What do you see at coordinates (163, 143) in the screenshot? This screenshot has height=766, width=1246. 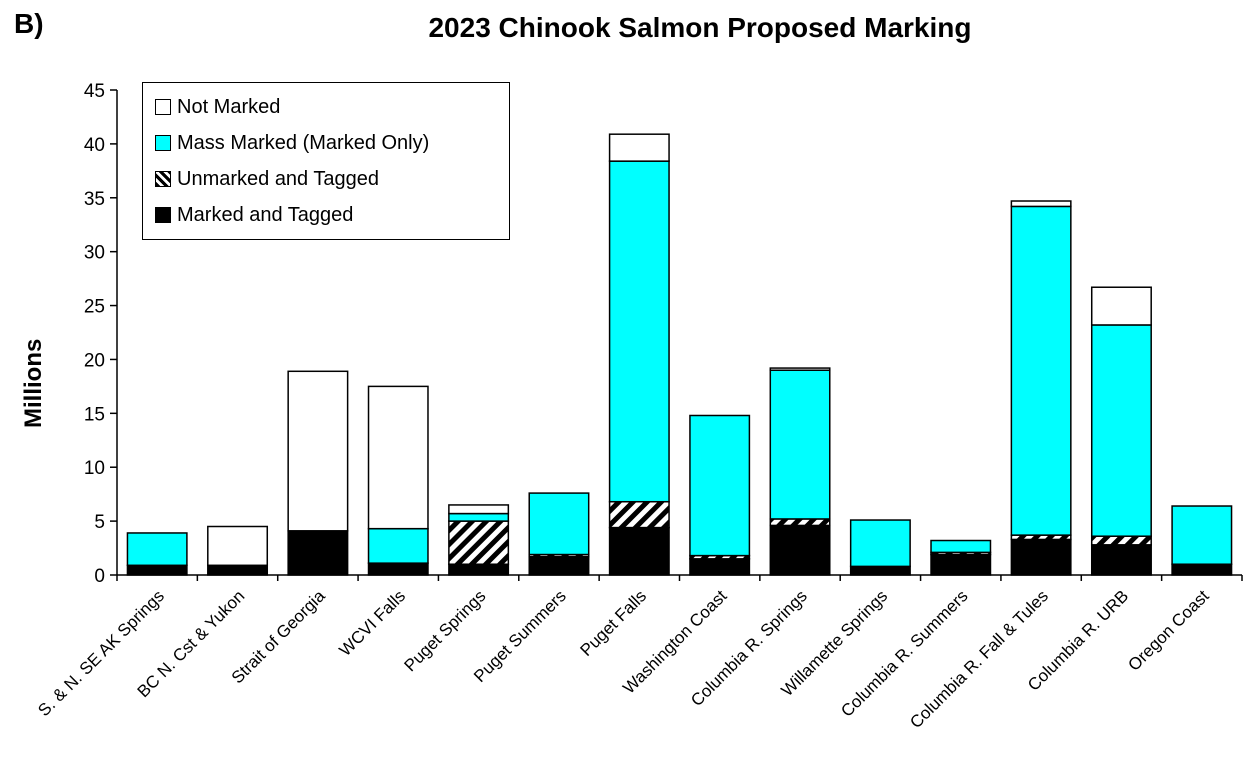 I see `legend-swatch-mass-marked` at bounding box center [163, 143].